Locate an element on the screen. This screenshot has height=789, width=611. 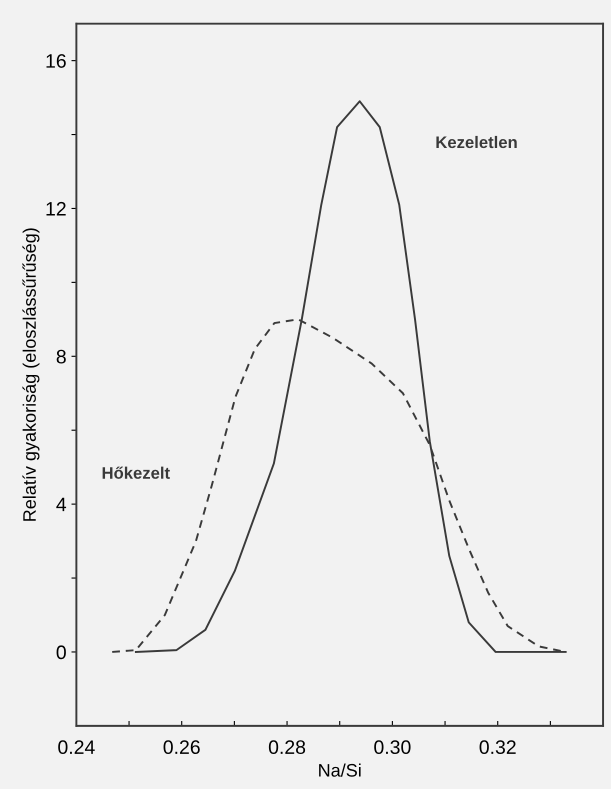
y-tick-label: 12 is located at coordinates (56, 209).